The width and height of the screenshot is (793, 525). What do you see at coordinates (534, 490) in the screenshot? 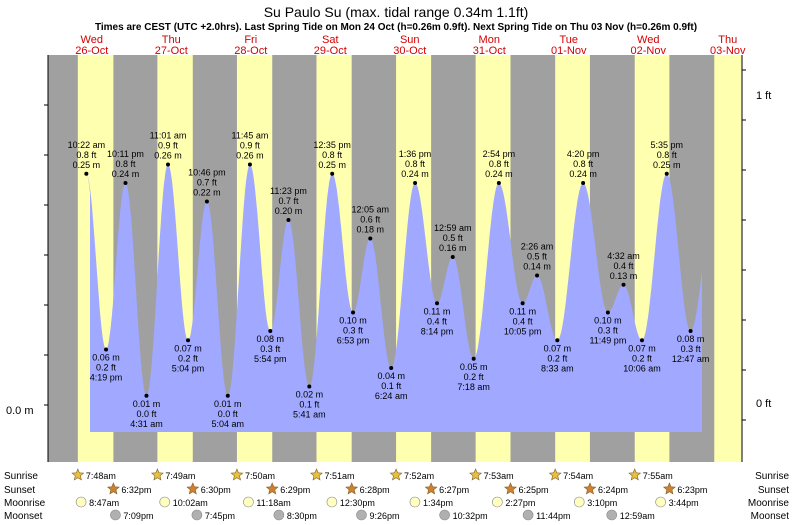
I see `sunset-time: 6:25pm` at bounding box center [534, 490].